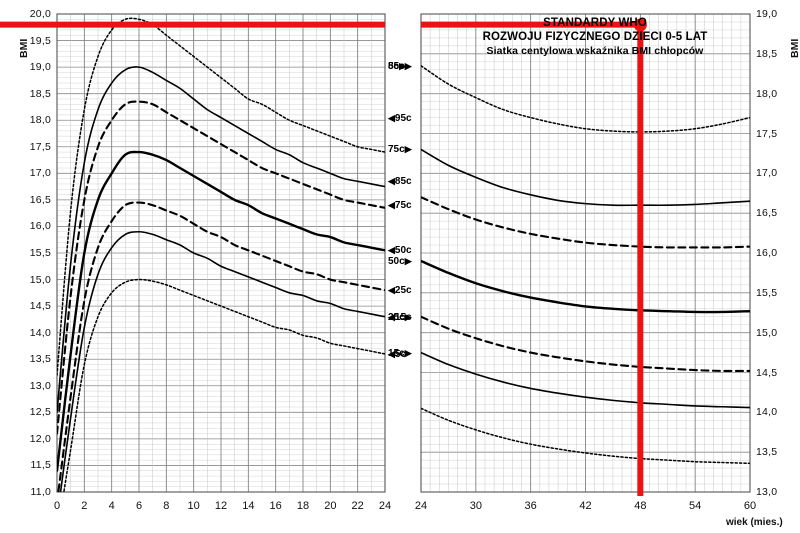 Image resolution: width=800 pixels, height=533 pixels. What do you see at coordinates (400, 291) in the screenshot?
I see `percentile-callout-25c-left: ◀25c` at bounding box center [400, 291].